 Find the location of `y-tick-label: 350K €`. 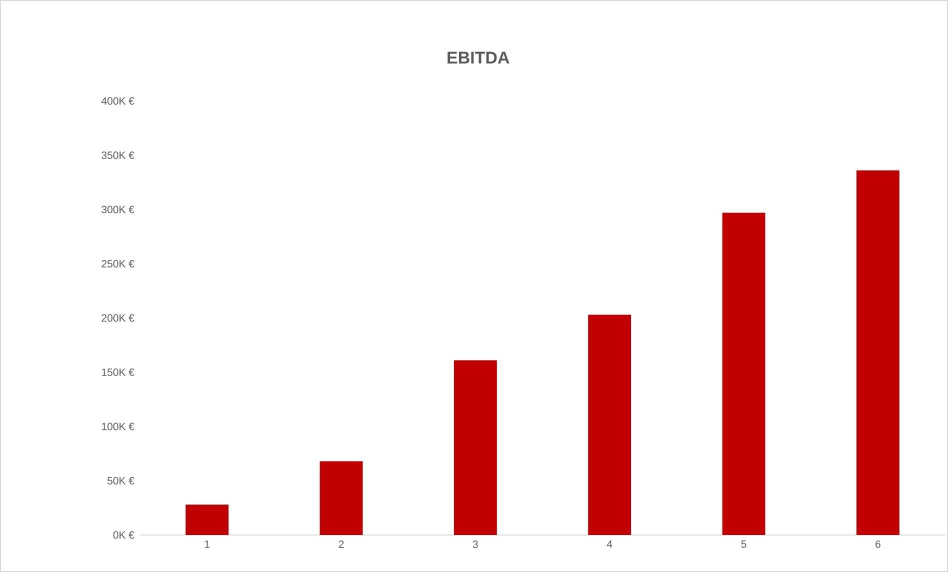

y-tick-label: 350K € is located at coordinates (118, 155).